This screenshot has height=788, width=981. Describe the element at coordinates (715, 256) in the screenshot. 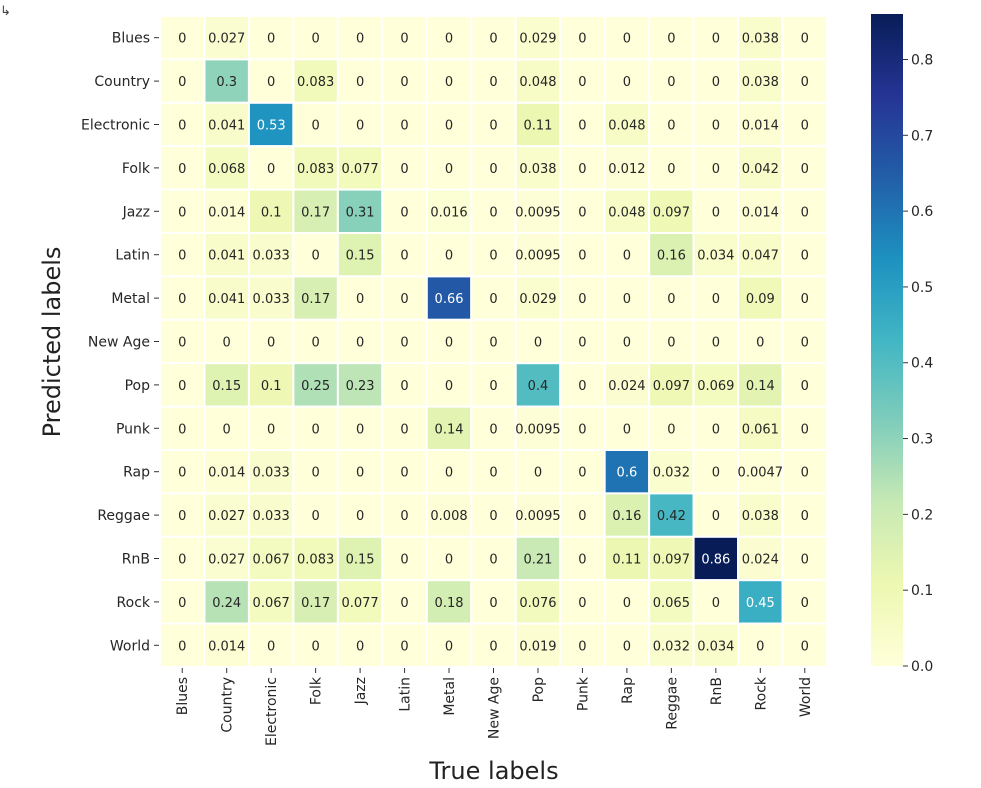

I see `cell-value-label: 0.034` at that location.